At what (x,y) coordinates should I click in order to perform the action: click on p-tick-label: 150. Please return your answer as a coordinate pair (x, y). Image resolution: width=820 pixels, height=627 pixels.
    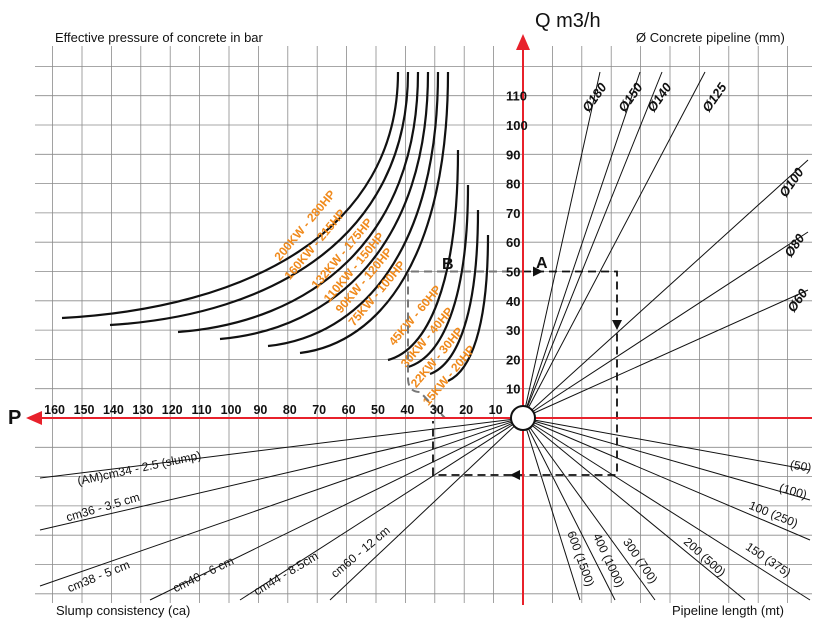
    Looking at the image, I should click on (84, 410).